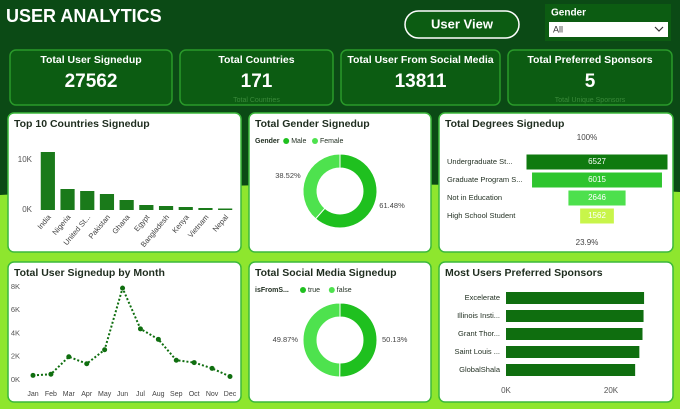 This screenshot has width=680, height=414. Describe the element at coordinates (344, 290) in the screenshot. I see `legend-label: false` at that location.